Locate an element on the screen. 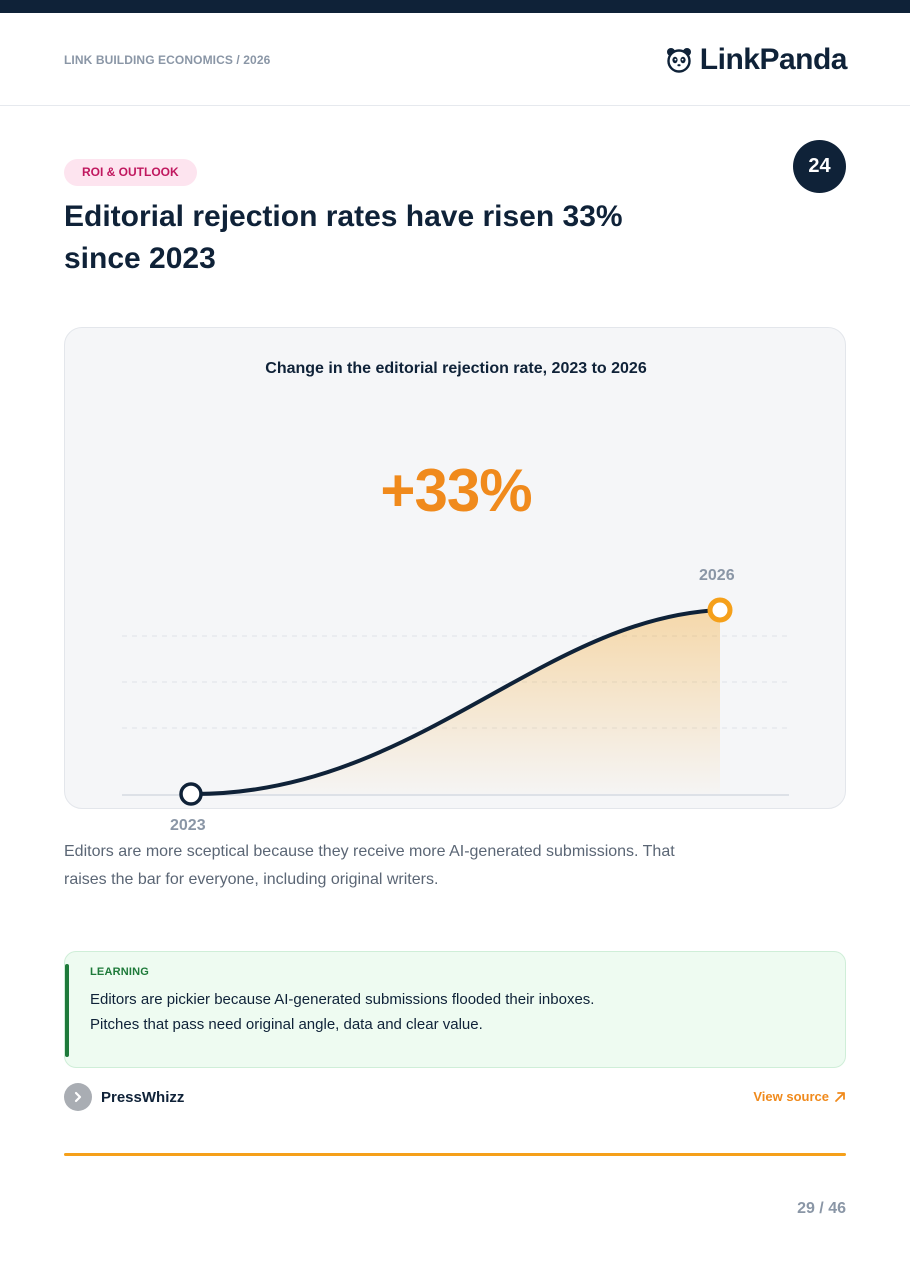 The height and width of the screenshot is (1287, 910). headline-value: +33% is located at coordinates (456, 490).